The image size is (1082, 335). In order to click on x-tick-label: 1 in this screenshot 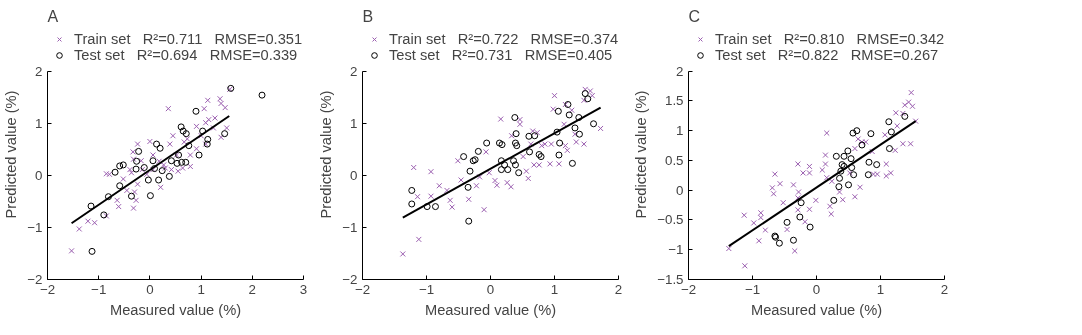, I will do `click(554, 289)`.